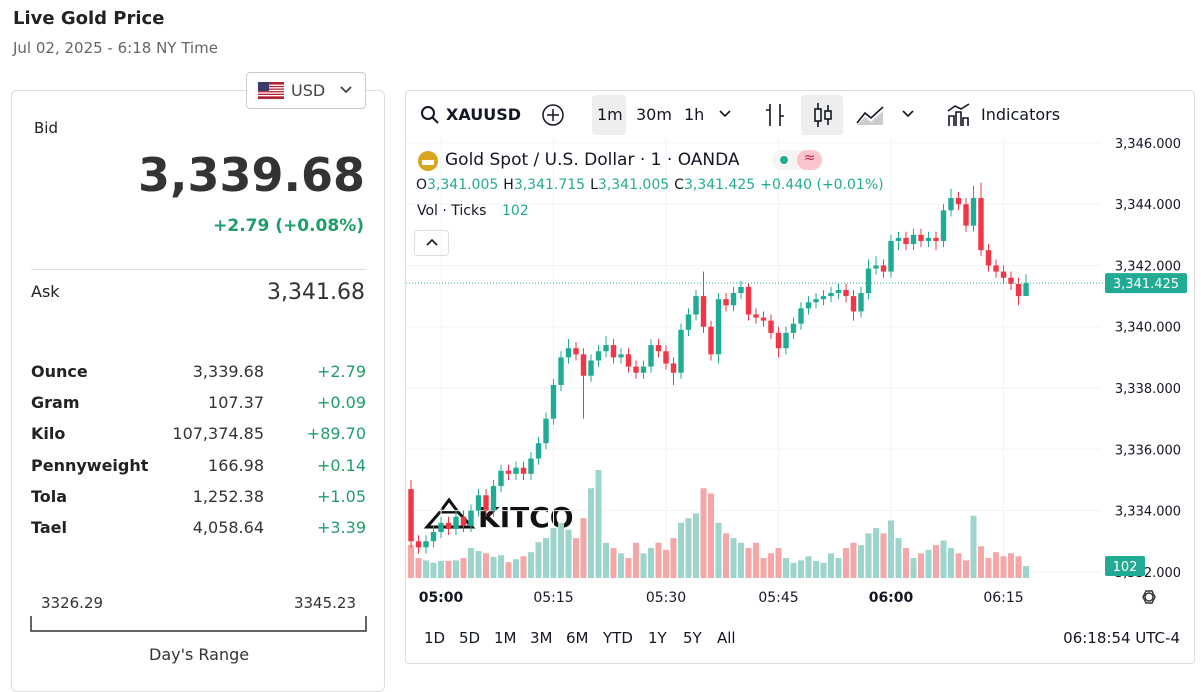  What do you see at coordinates (46, 128) in the screenshot?
I see `bid-label: Bid` at bounding box center [46, 128].